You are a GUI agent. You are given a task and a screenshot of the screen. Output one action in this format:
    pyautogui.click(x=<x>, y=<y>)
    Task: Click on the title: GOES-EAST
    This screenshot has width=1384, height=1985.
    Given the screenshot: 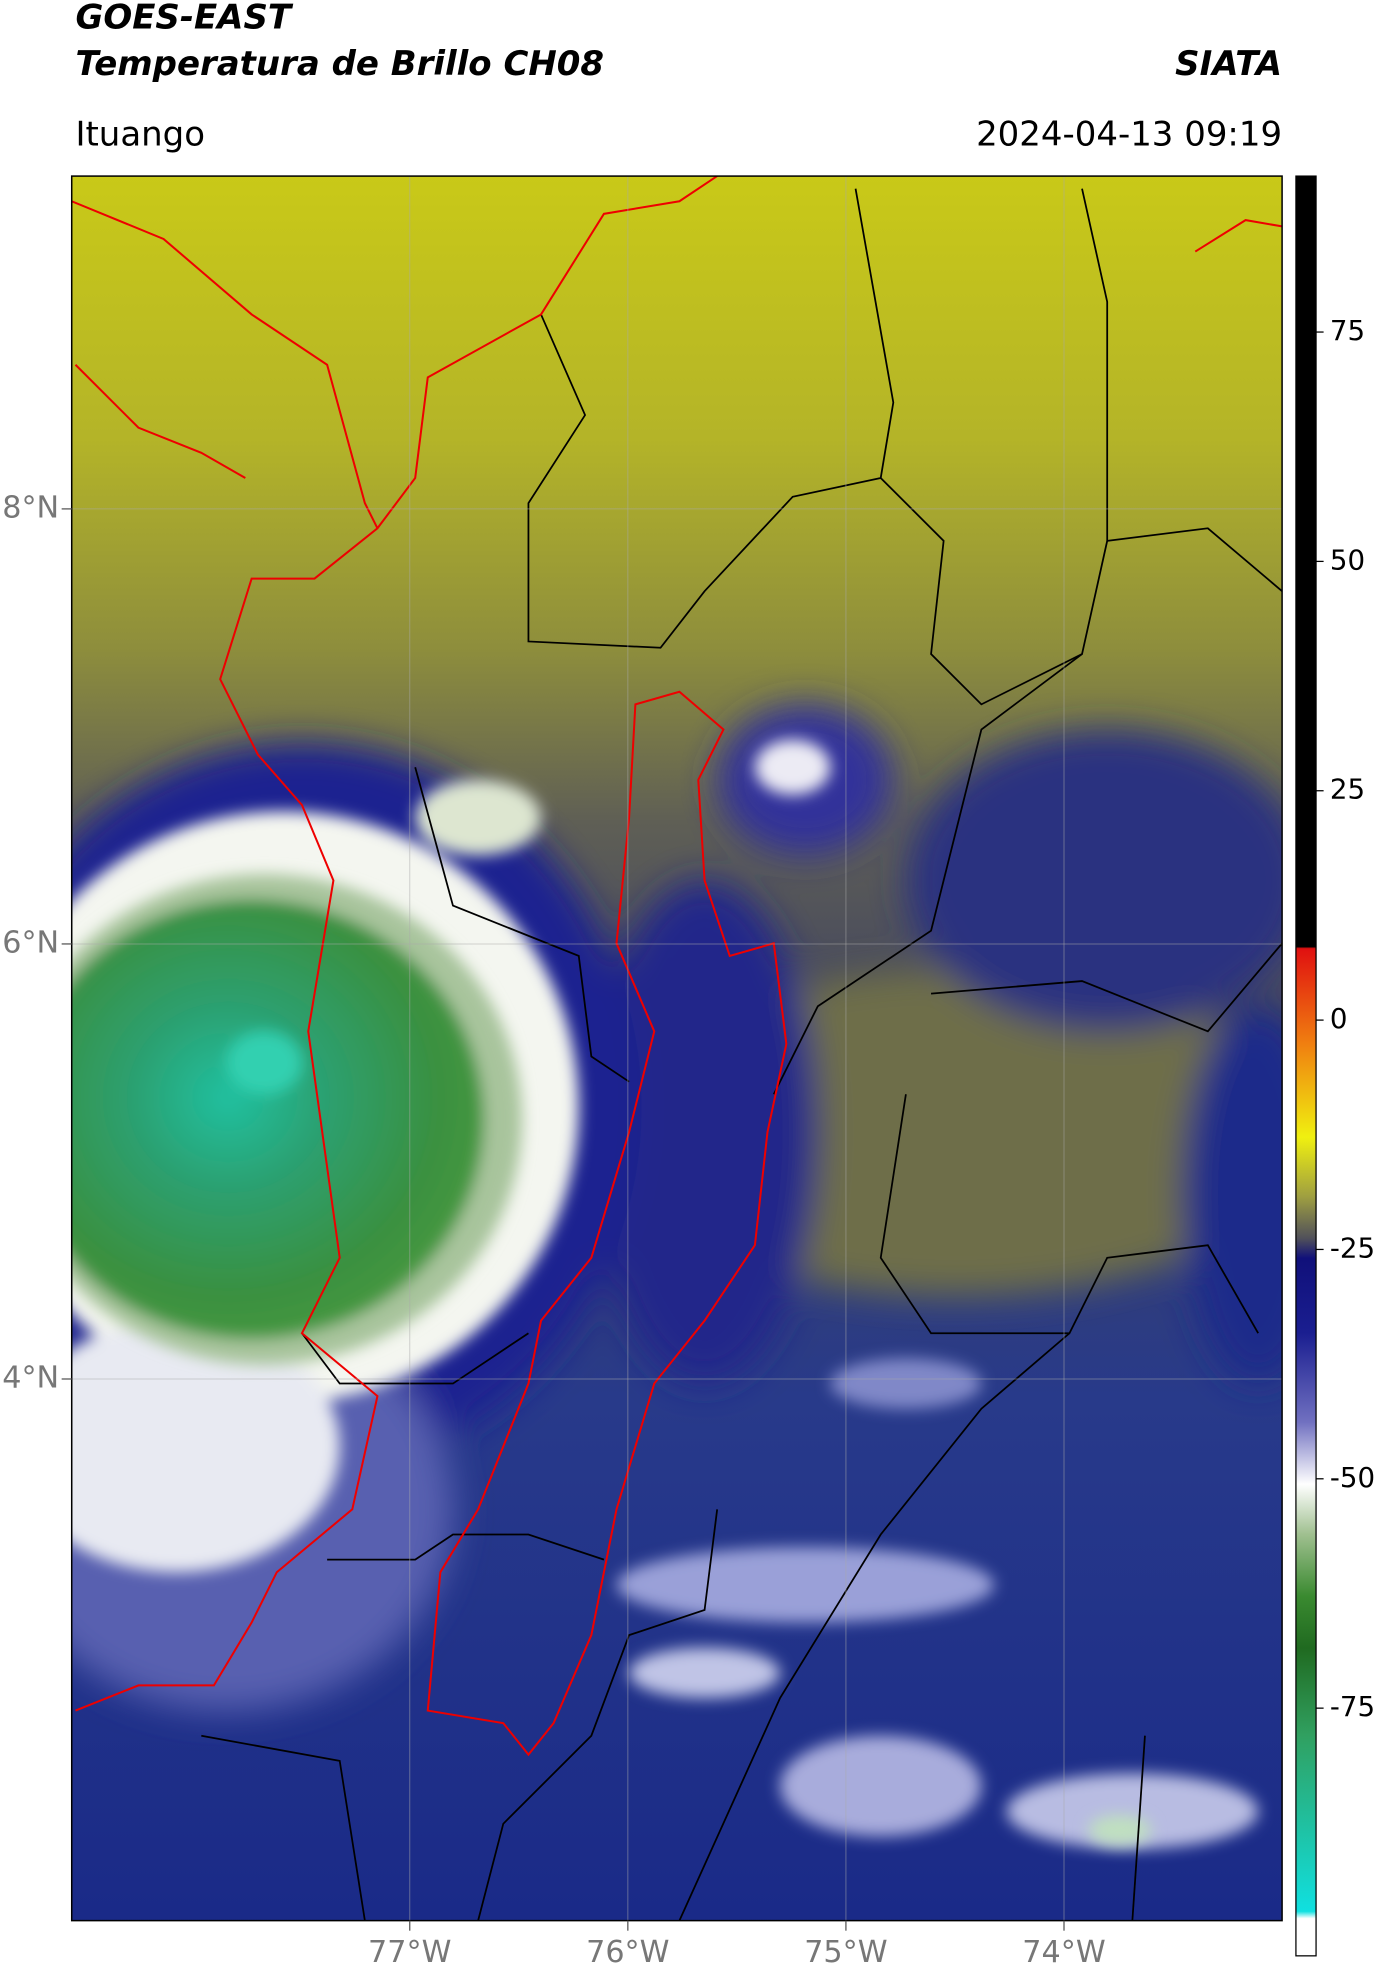 What is the action you would take?
    pyautogui.click(x=184, y=18)
    